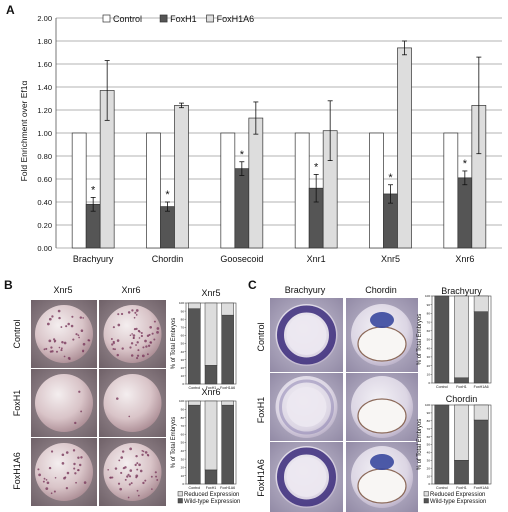 The width and height of the screenshot is (508, 512). What do you see at coordinates (427, 405) in the screenshot?
I see `y-tick-label: 100` at bounding box center [427, 405].